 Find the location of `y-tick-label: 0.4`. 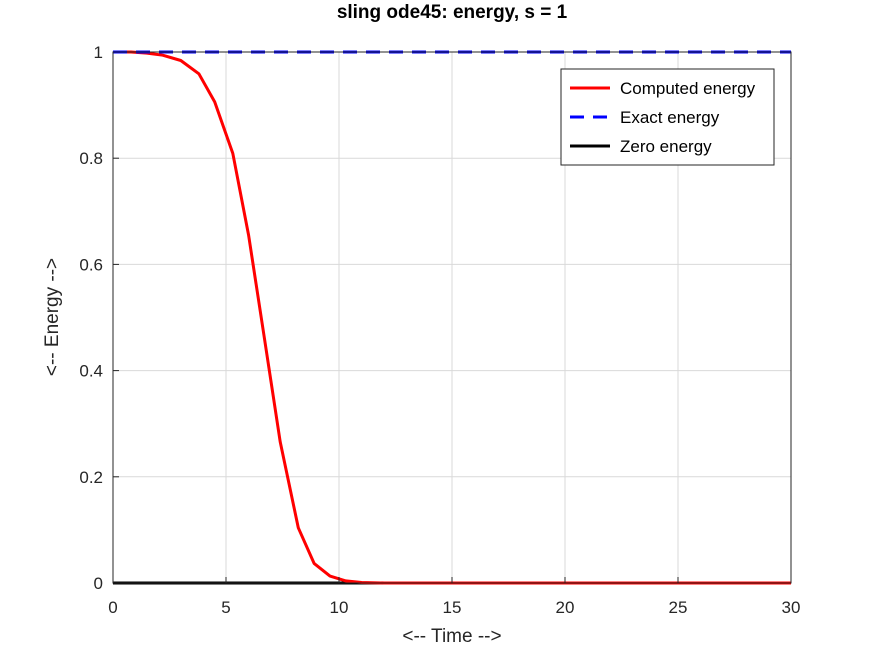

y-tick-label: 0.4 is located at coordinates (91, 371).